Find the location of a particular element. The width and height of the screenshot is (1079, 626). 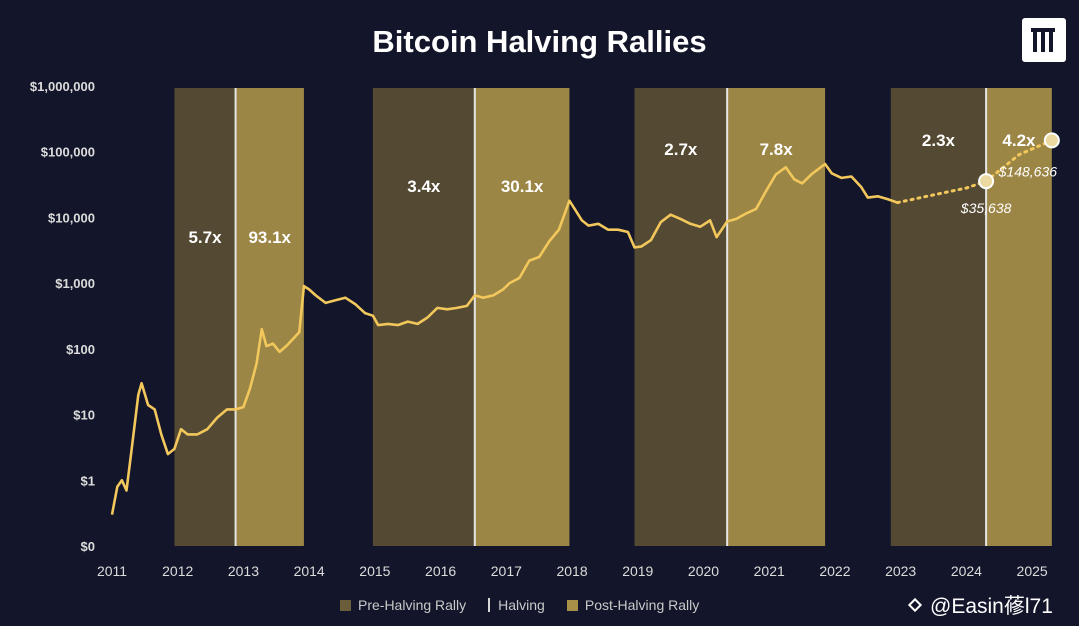

projection-label-1: $148,636 is located at coordinates (1028, 171).